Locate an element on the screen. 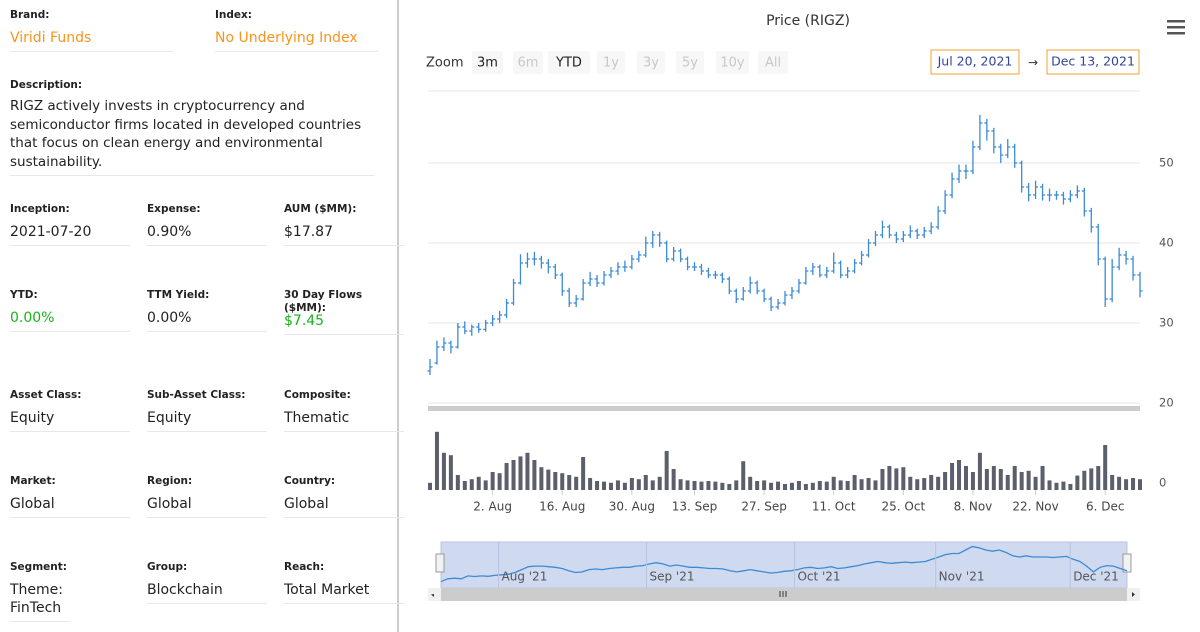 This screenshot has height=632, width=1200. zoom-button-label: 1y is located at coordinates (611, 63).